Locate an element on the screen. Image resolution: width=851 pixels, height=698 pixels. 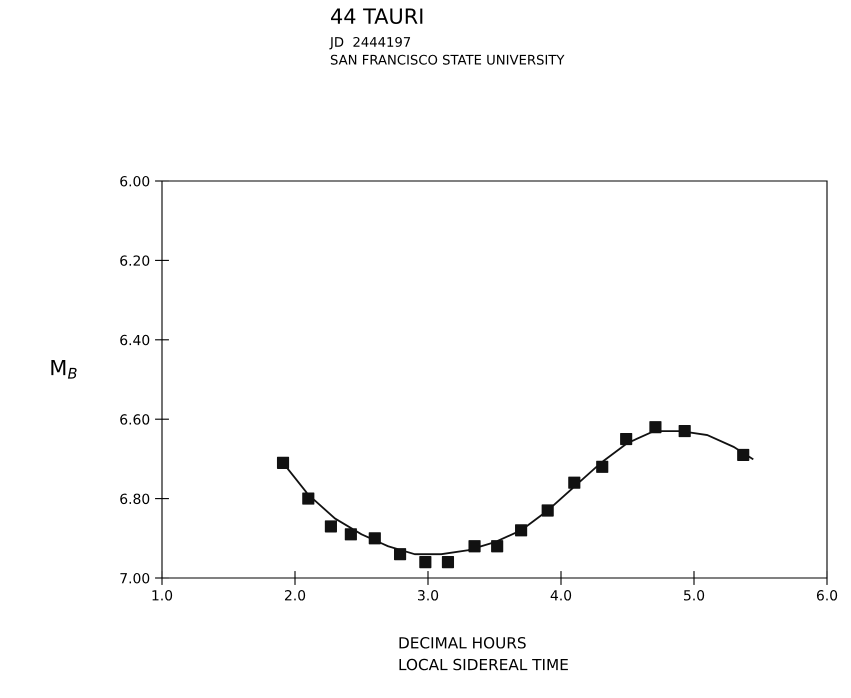
x-tick-label: 2.0 is located at coordinates (295, 595).